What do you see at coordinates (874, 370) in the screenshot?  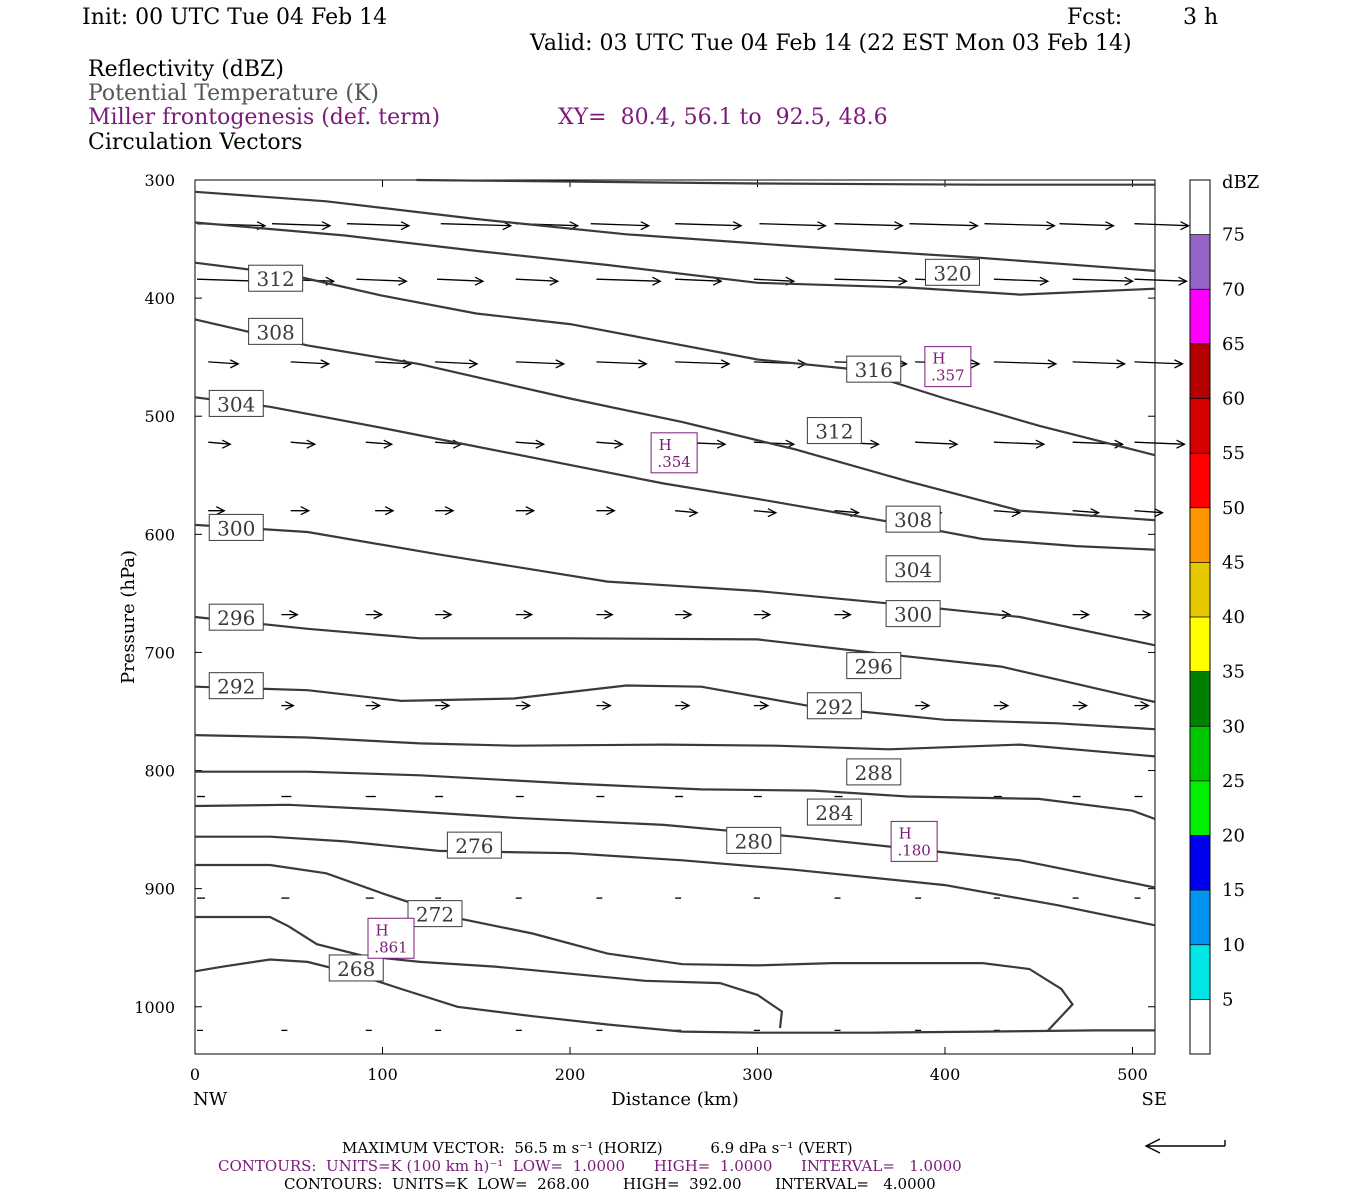 I see `theta-label: 316` at bounding box center [874, 370].